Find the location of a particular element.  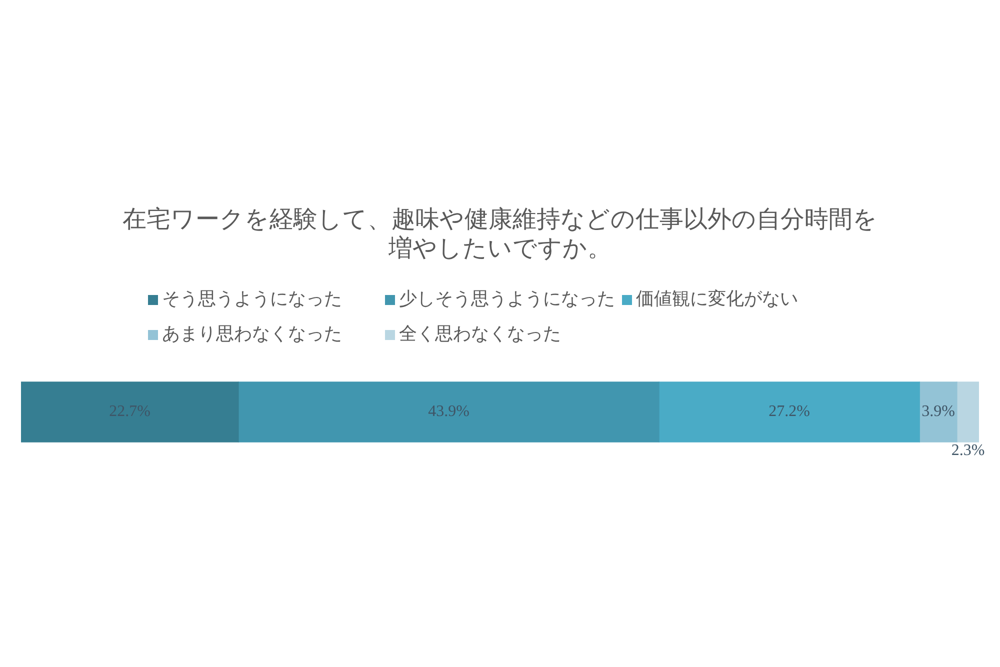

legend-label: 価値観に変化がない is located at coordinates (717, 298).